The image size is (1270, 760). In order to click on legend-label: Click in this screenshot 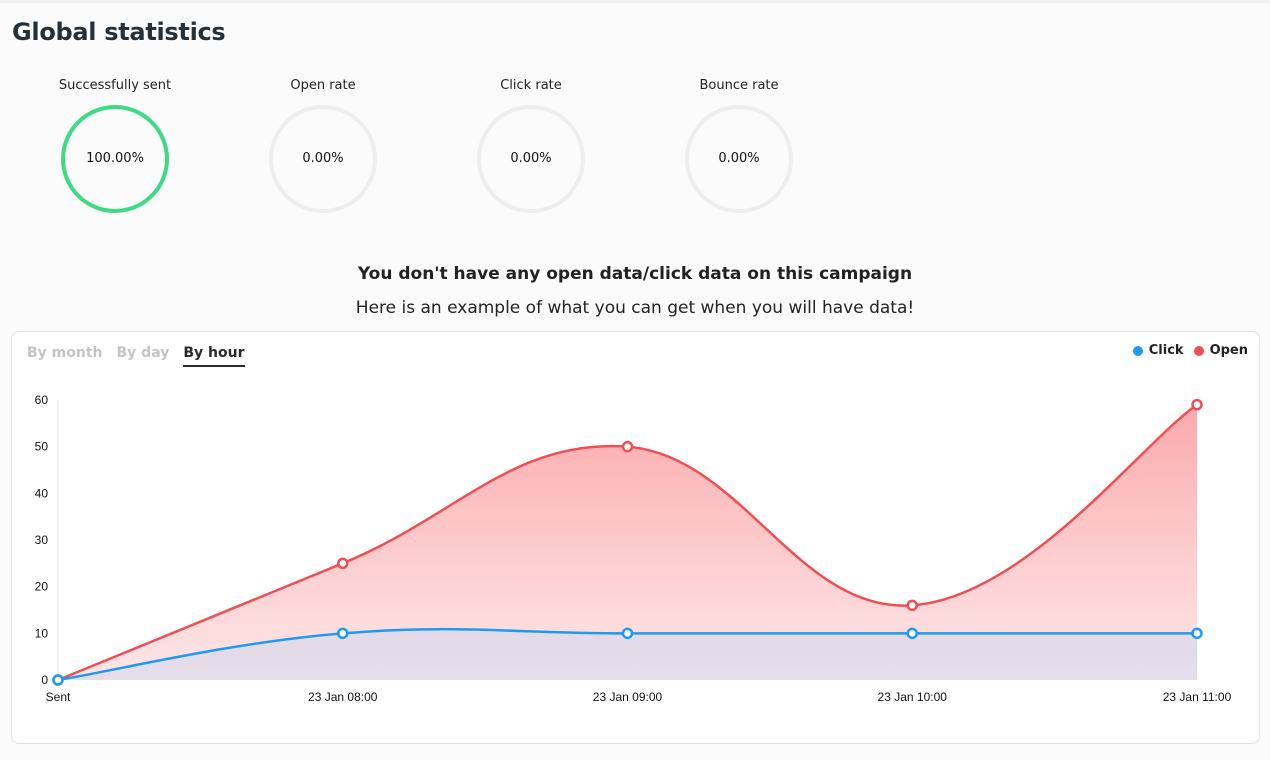, I will do `click(1166, 350)`.